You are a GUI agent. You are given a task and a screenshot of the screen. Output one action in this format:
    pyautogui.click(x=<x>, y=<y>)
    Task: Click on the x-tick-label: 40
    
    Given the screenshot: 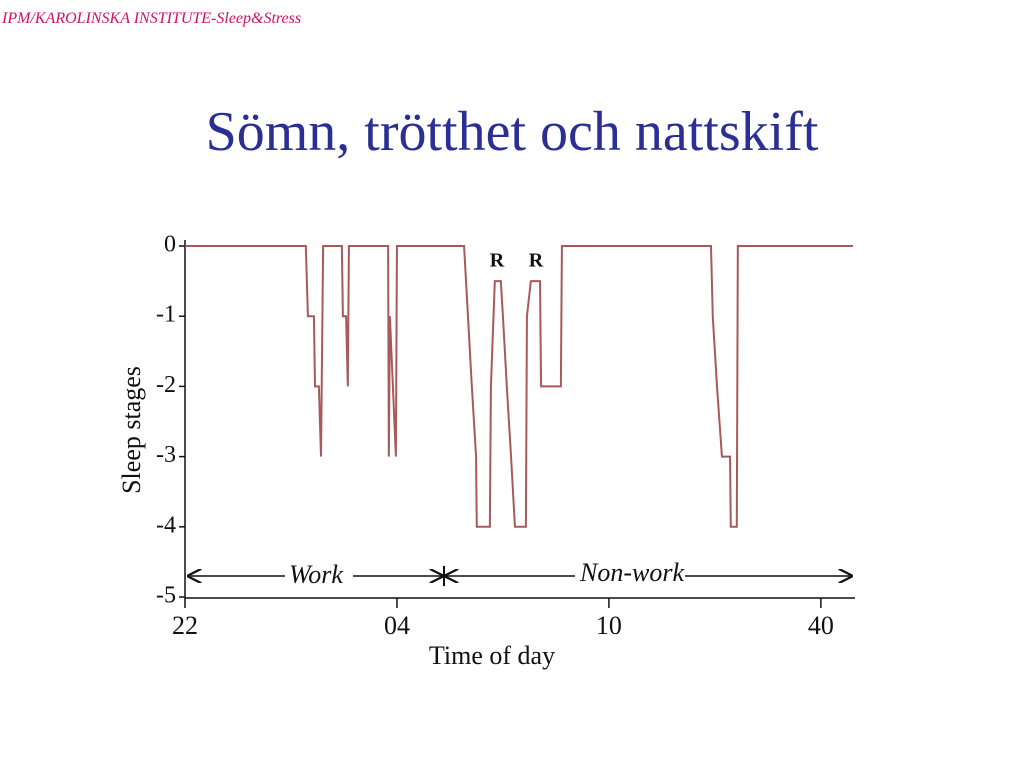 What is the action you would take?
    pyautogui.click(x=821, y=625)
    